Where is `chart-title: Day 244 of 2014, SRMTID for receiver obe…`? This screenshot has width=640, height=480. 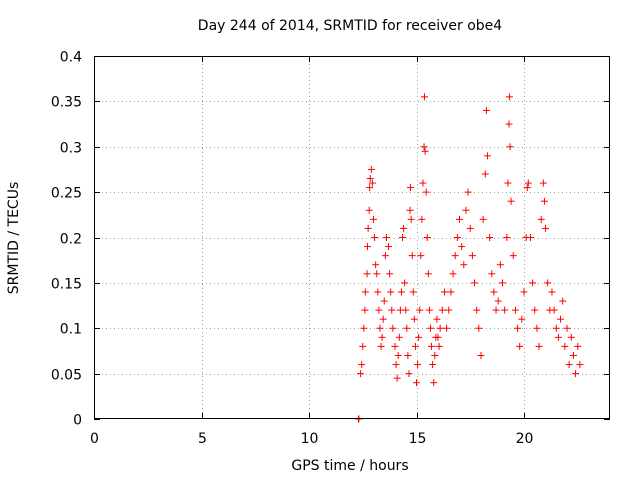 chart-title: Day 244 of 2014, SRMTID for receiver obe… is located at coordinates (350, 26).